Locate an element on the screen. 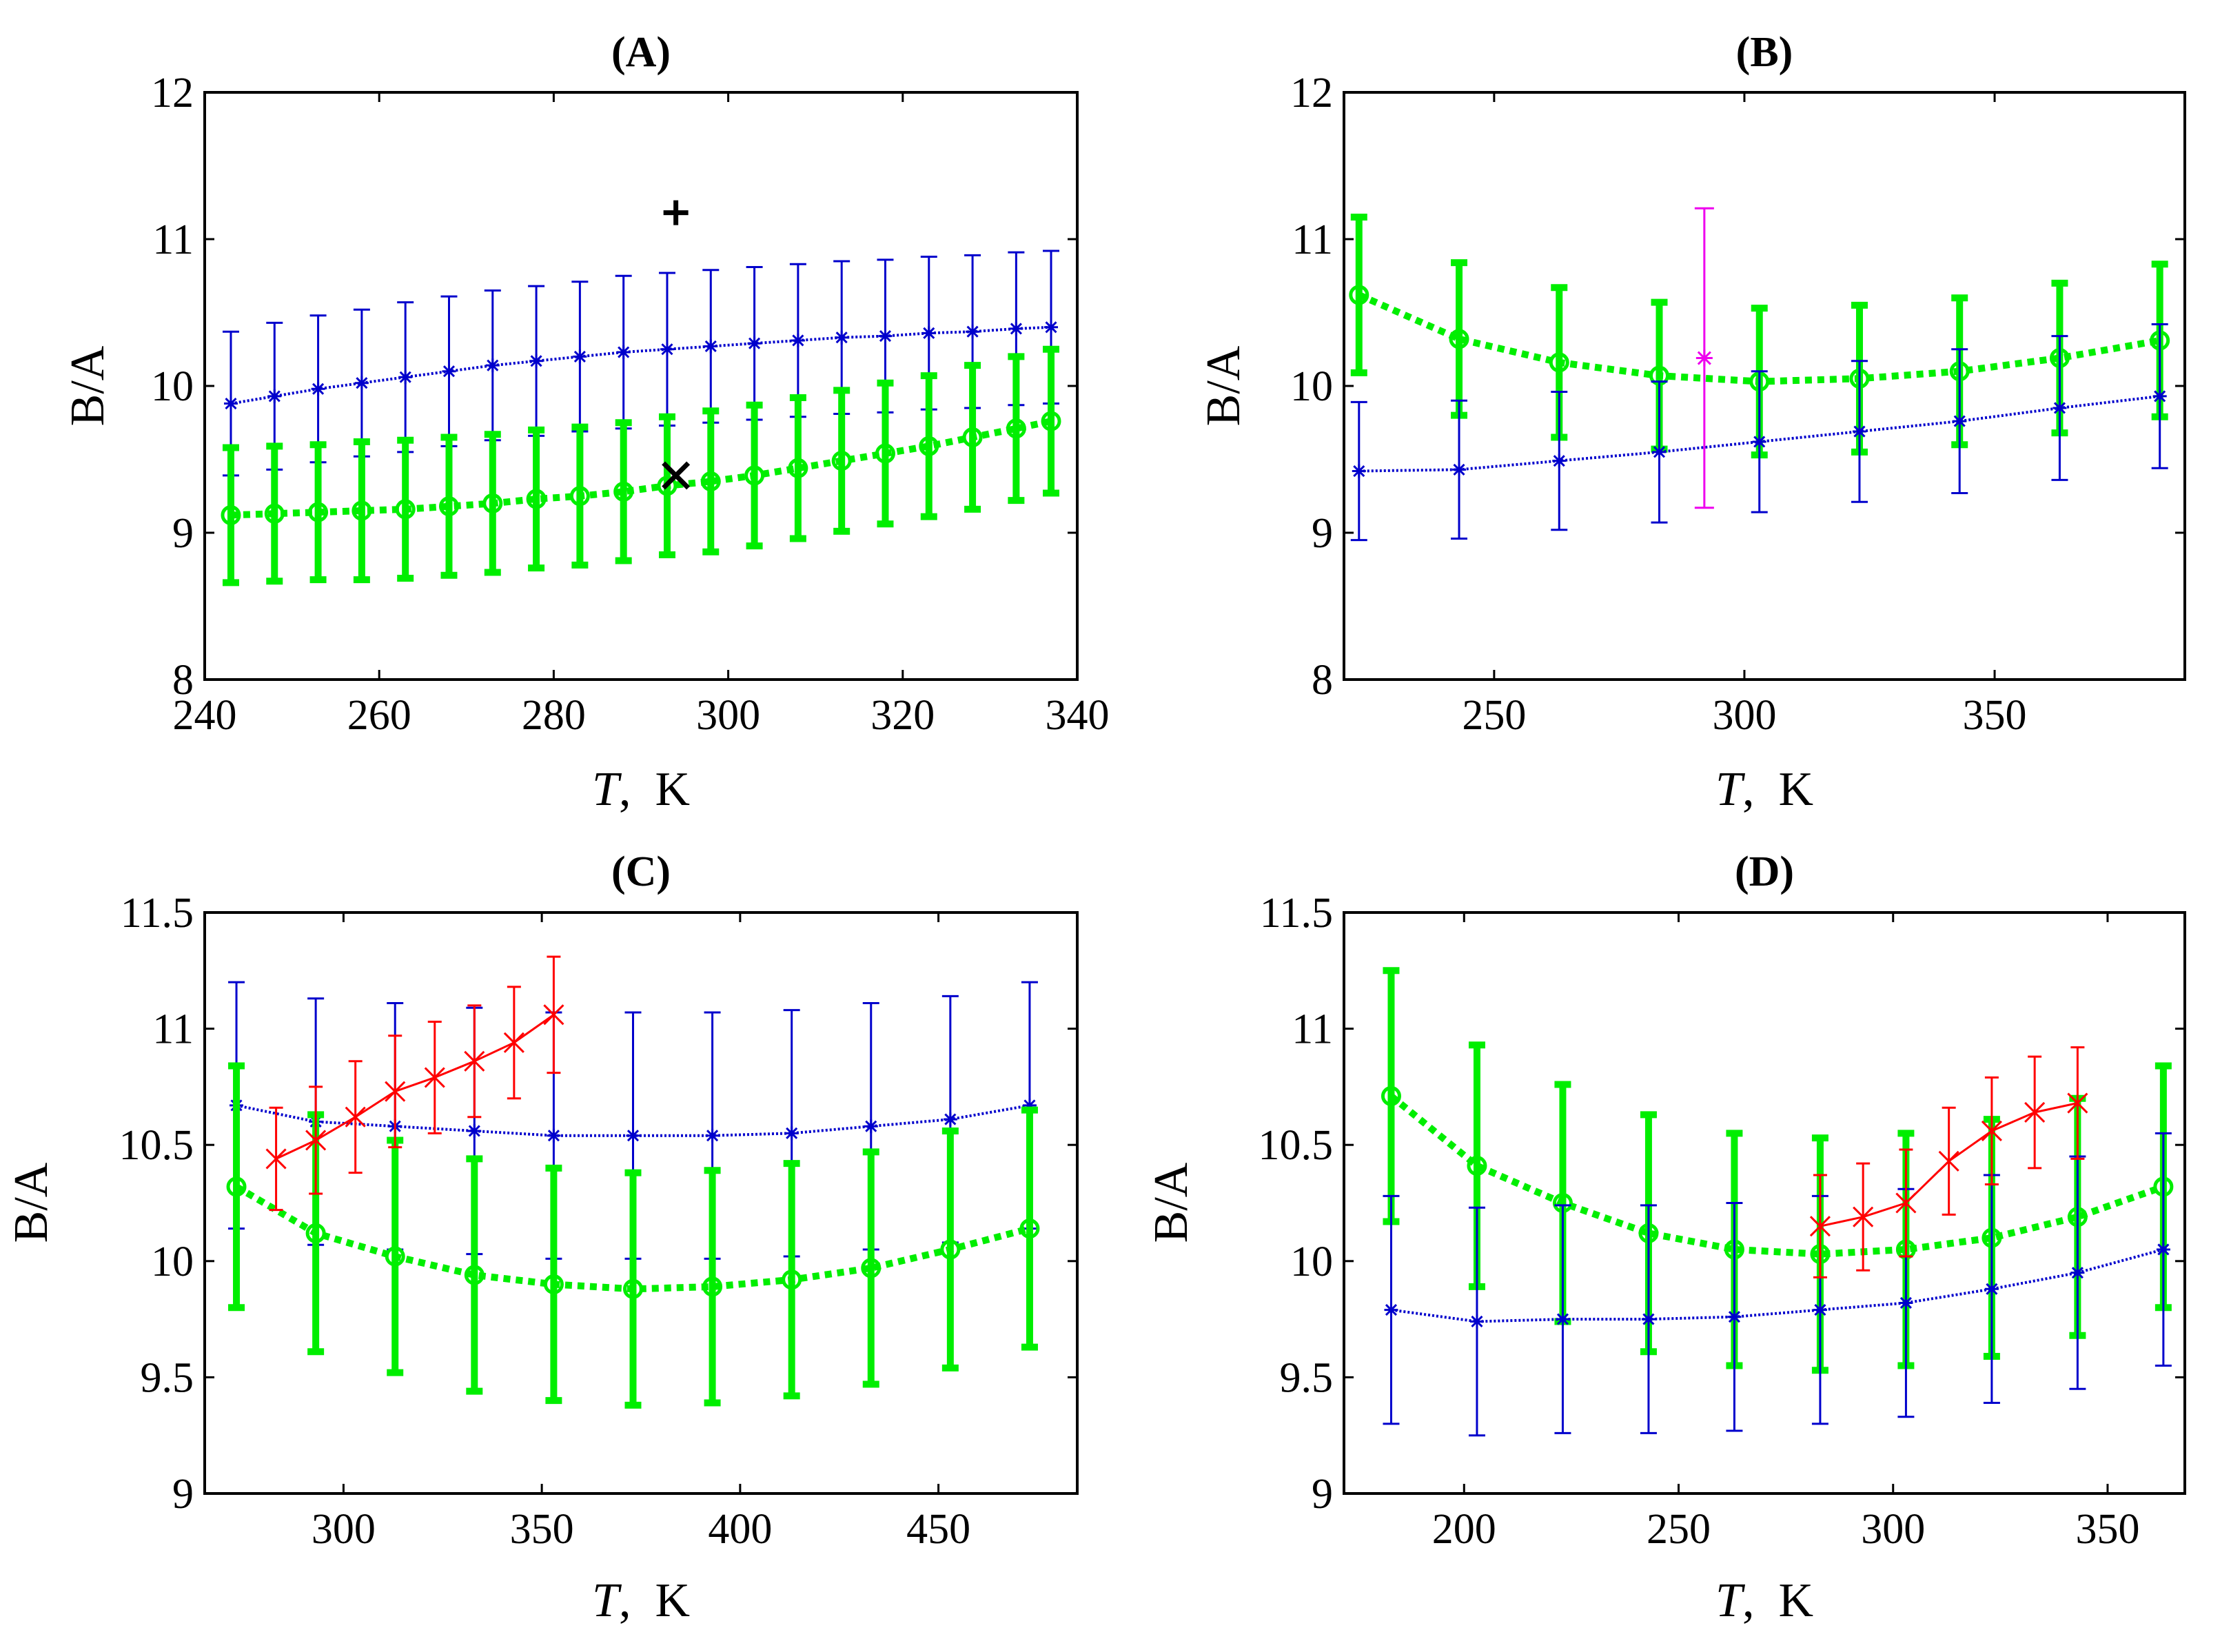  panel-c-red-line is located at coordinates (415, 1087).